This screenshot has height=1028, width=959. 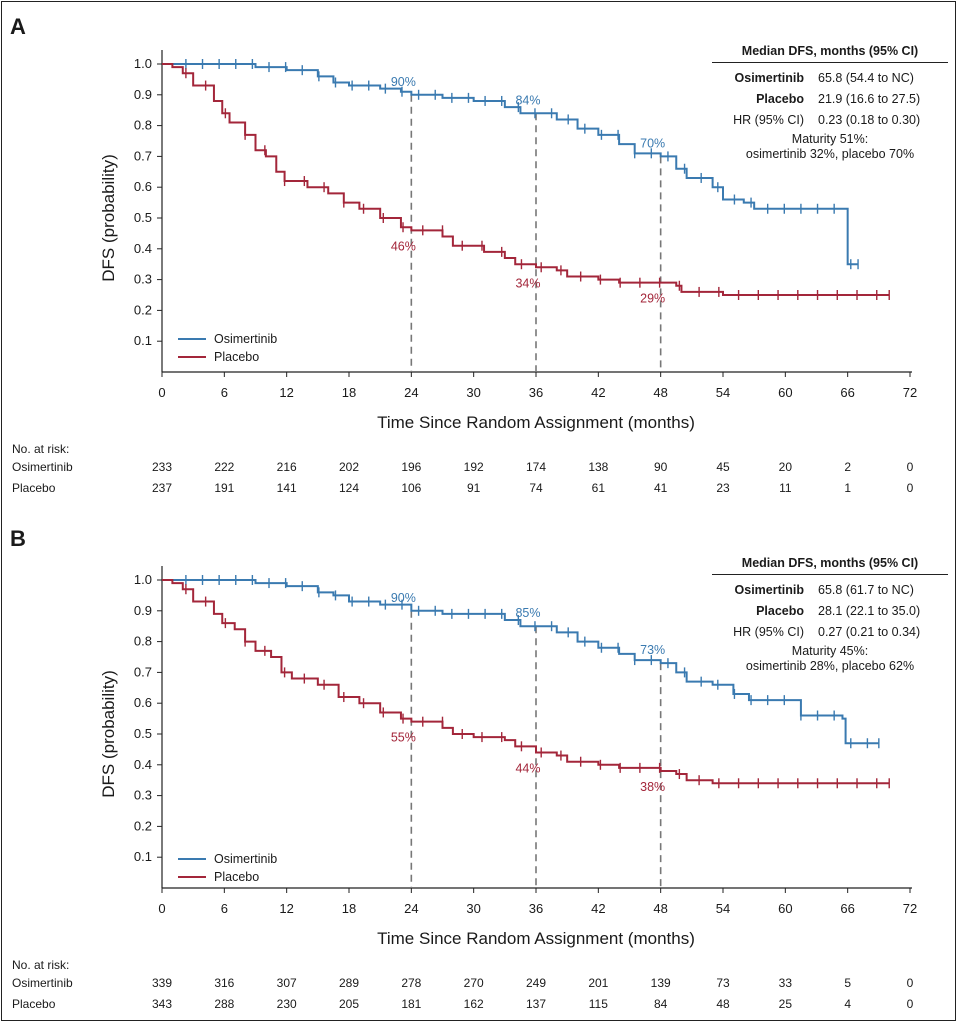 What do you see at coordinates (652, 787) in the screenshot?
I see `percent-annotation: 38%` at bounding box center [652, 787].